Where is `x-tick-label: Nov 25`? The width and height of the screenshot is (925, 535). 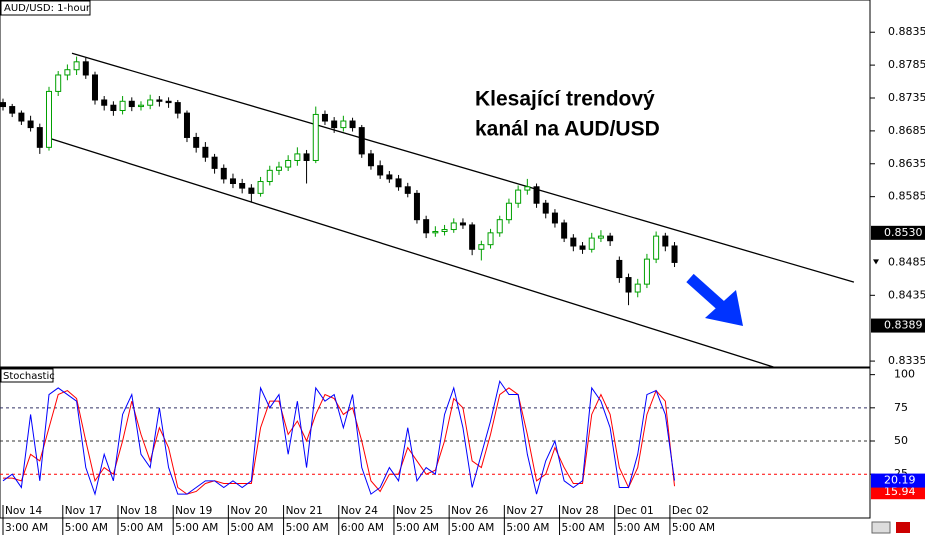
x-tick-label: Nov 25 is located at coordinates (414, 511).